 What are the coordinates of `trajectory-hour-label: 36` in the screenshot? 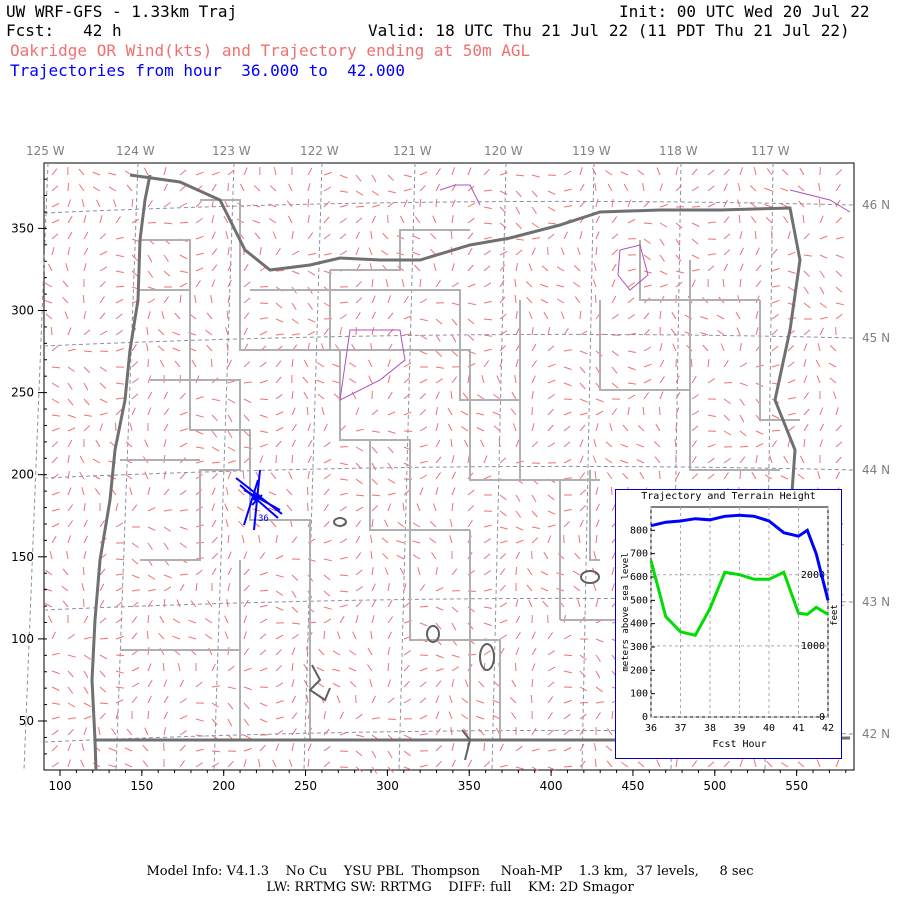 It's located at (263, 519).